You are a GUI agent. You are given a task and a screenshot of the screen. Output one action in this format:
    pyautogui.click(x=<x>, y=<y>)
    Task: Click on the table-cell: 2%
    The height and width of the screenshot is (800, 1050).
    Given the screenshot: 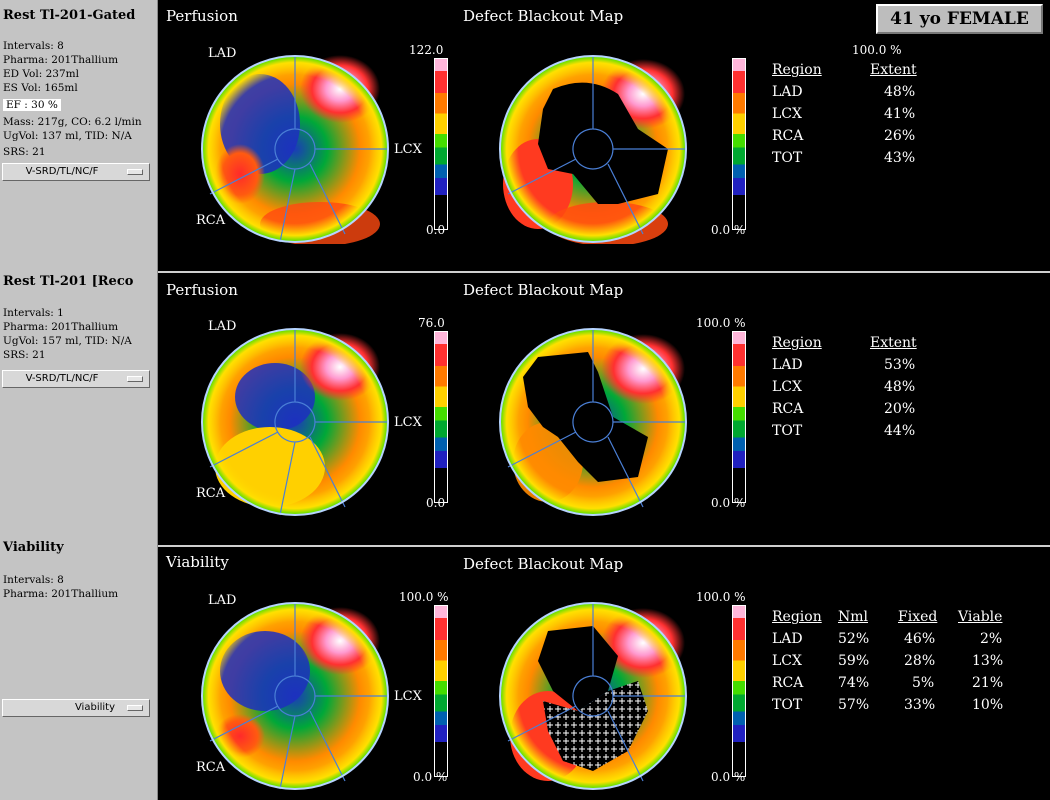 What is the action you would take?
    pyautogui.click(x=991, y=639)
    